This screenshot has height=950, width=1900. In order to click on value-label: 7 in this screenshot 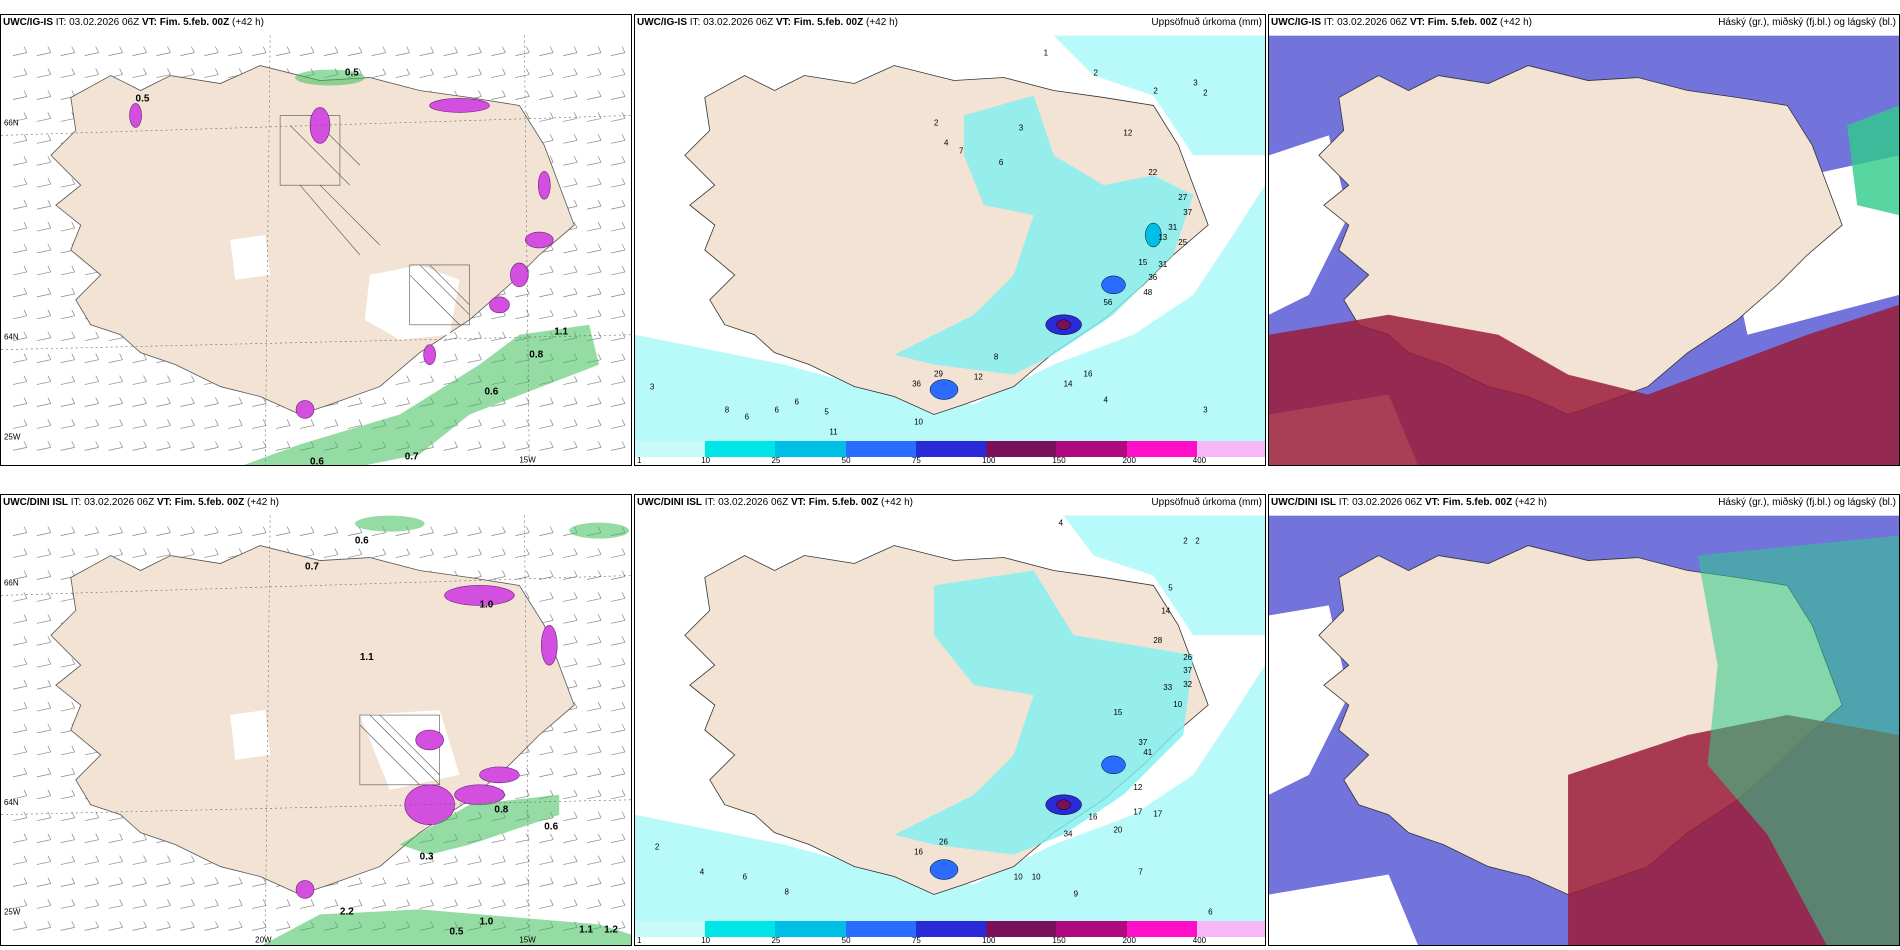, I will do `click(1140, 872)`.